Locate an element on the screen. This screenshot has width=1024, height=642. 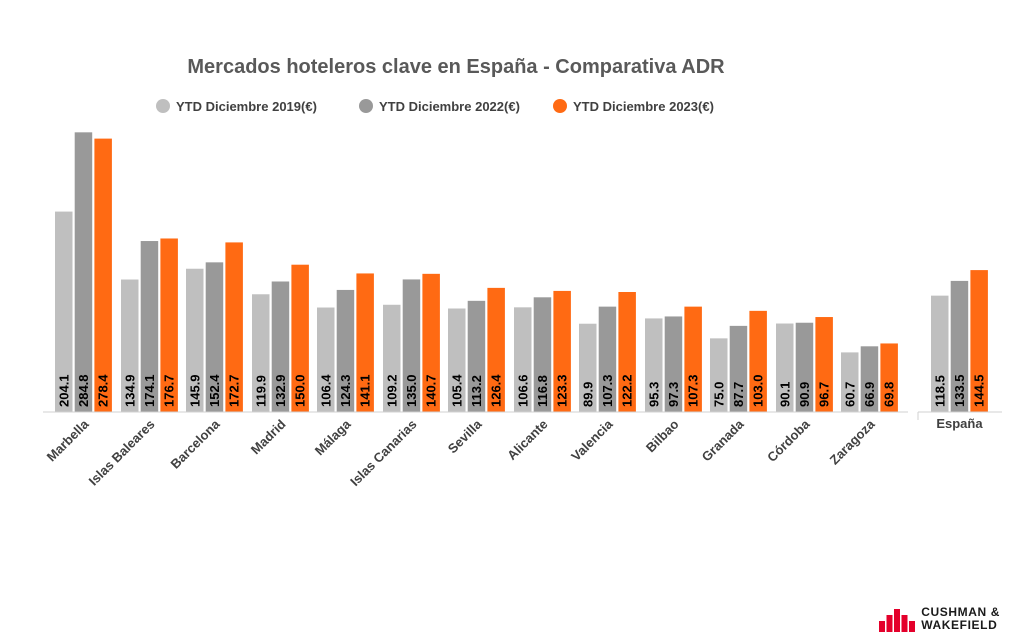
category-label: Zaragoza is located at coordinates (853, 442).